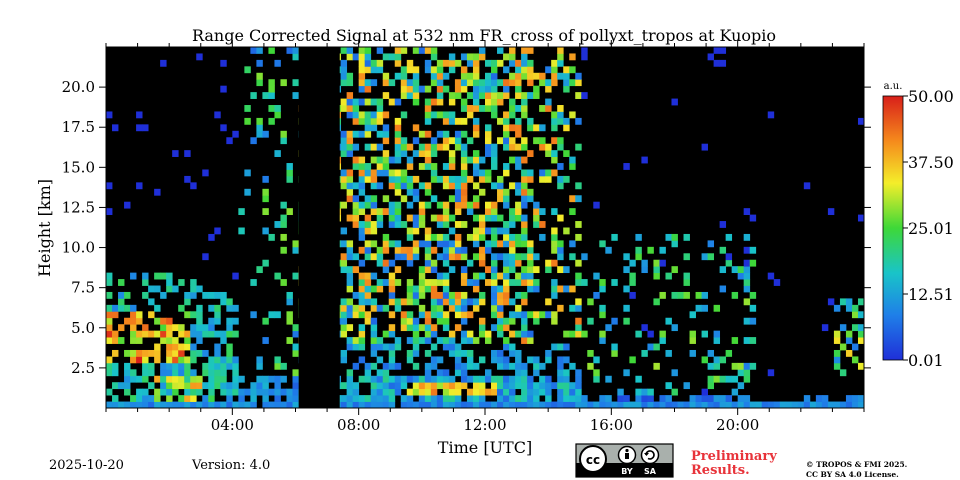 Image resolution: width=960 pixels, height=480 pixels. What do you see at coordinates (931, 96) in the screenshot?
I see `colorbar-tick-label: 50.00` at bounding box center [931, 96].